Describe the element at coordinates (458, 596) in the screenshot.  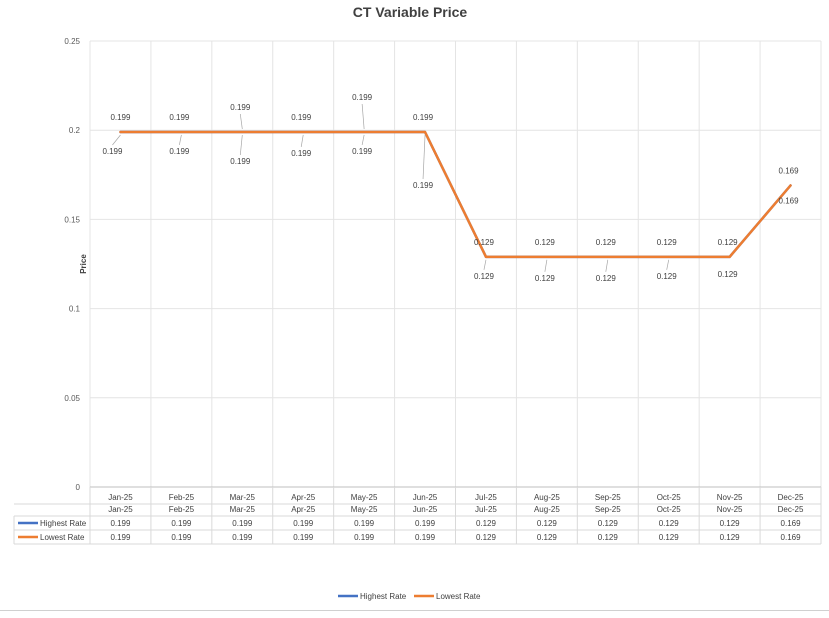
I see `legend-entry: Lowest Rate` at that location.